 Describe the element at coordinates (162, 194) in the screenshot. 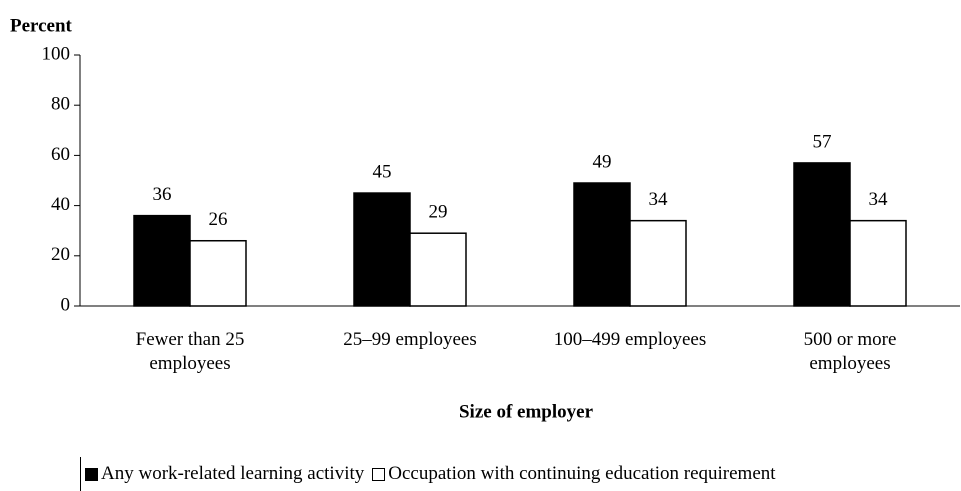

I see `value-label: 36` at that location.